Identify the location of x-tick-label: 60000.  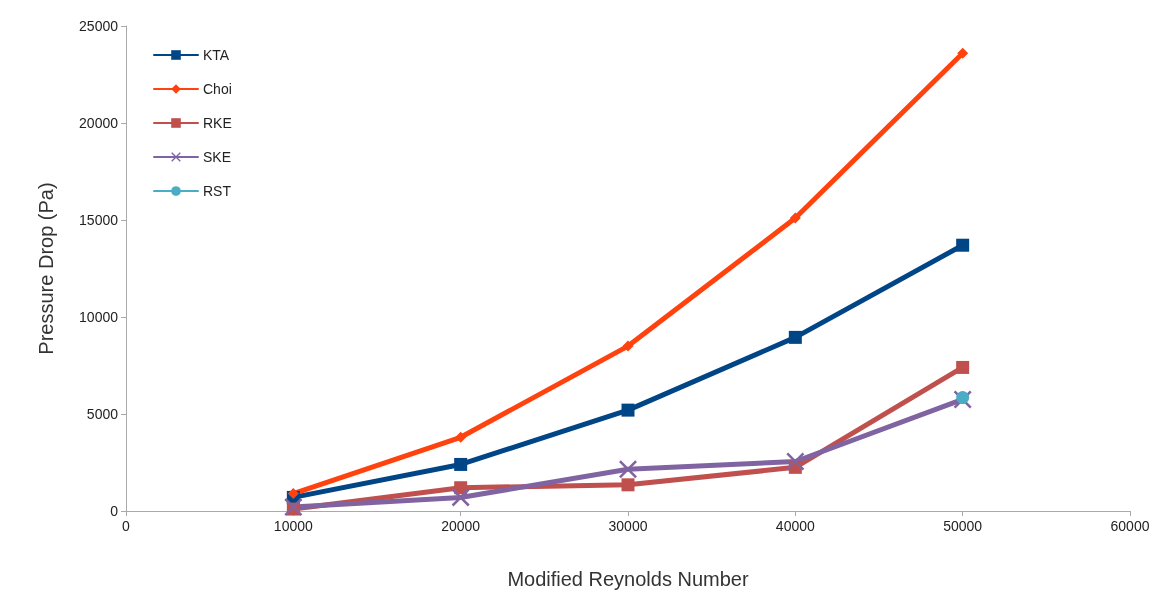
(1130, 526).